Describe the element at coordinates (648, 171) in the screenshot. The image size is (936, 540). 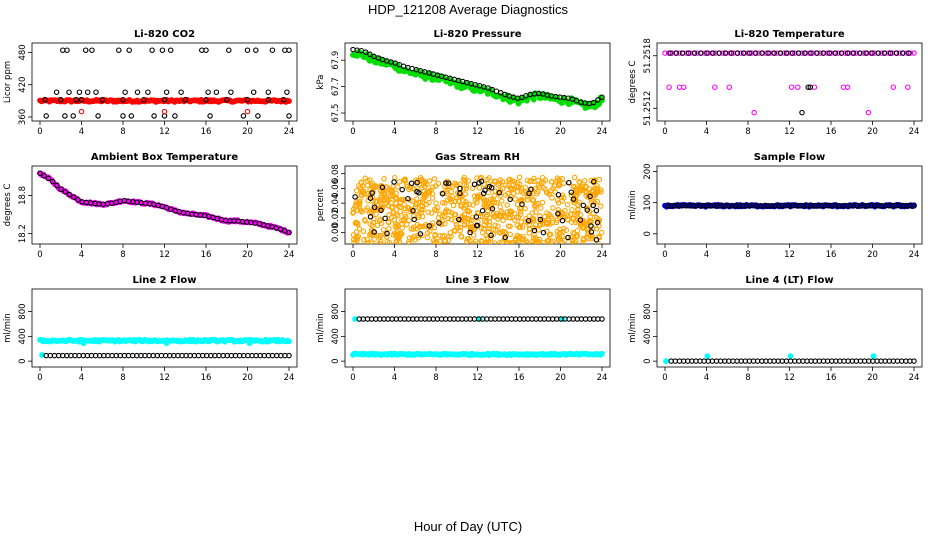
I see `y-tick-label: 200` at that location.